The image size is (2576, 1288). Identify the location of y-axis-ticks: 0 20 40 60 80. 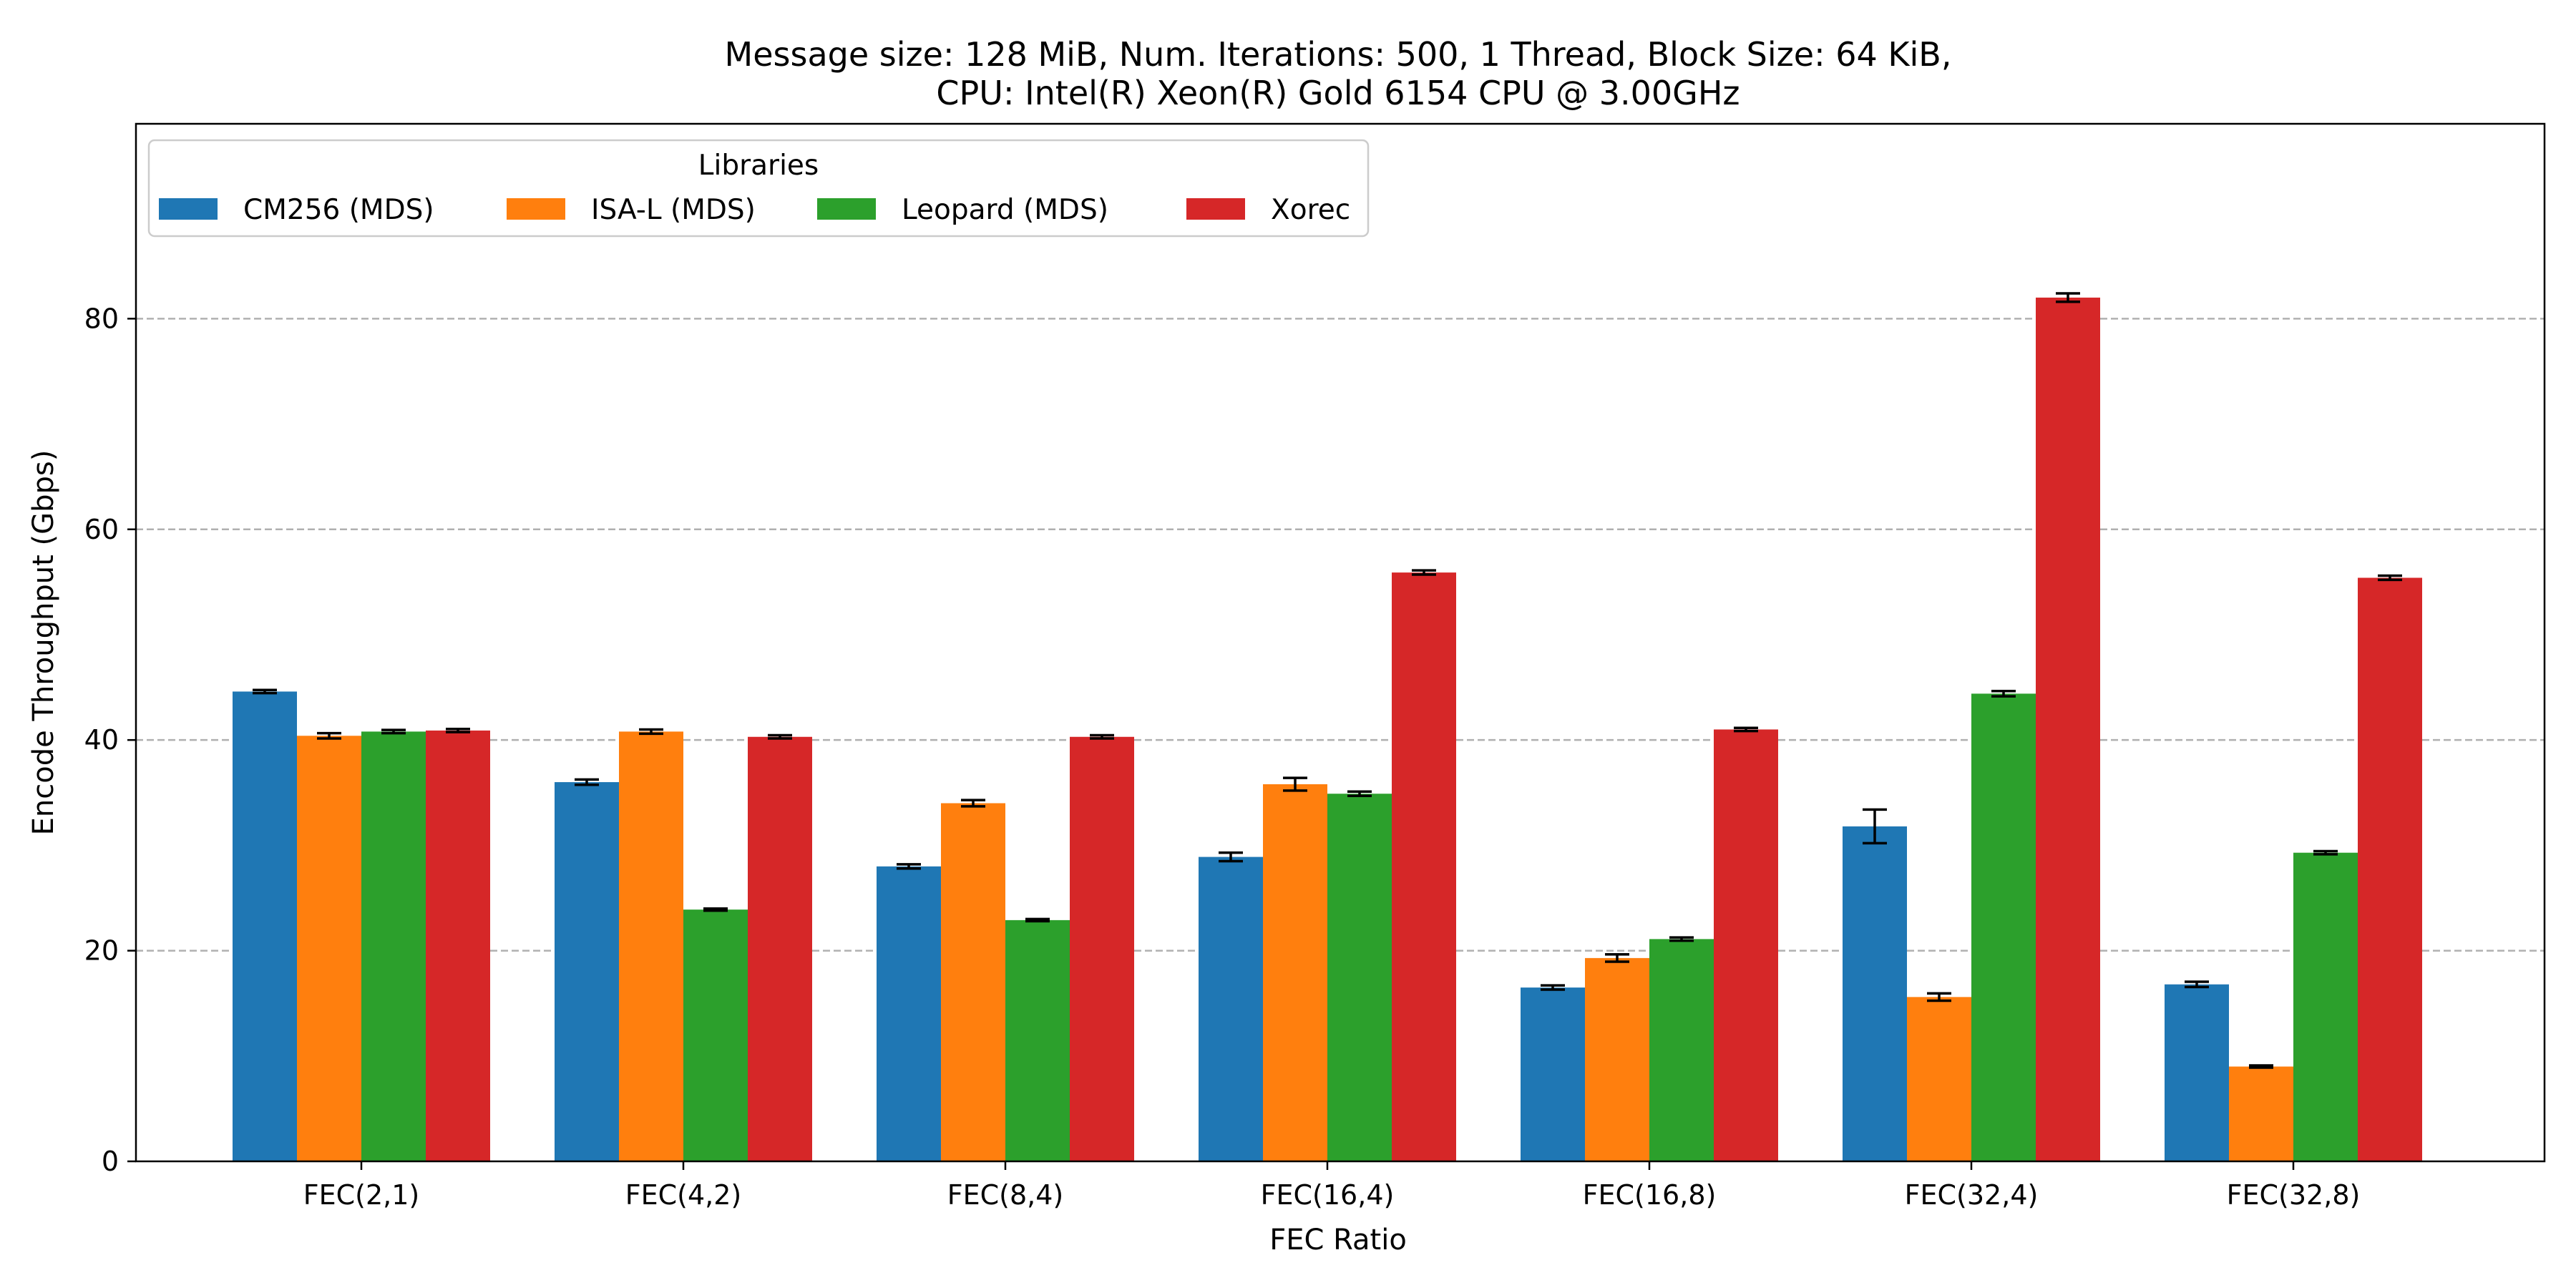
(110, 740).